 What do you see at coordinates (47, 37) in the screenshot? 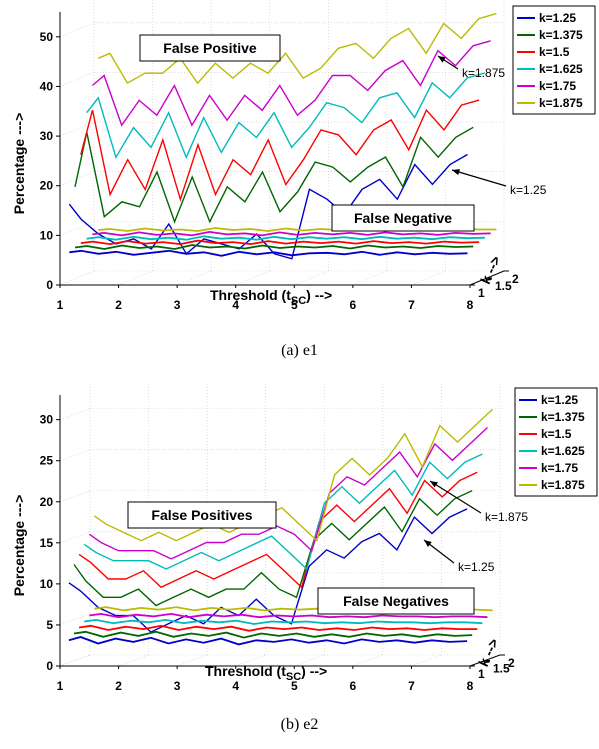
I see `y-tick-label: 50` at bounding box center [47, 37].